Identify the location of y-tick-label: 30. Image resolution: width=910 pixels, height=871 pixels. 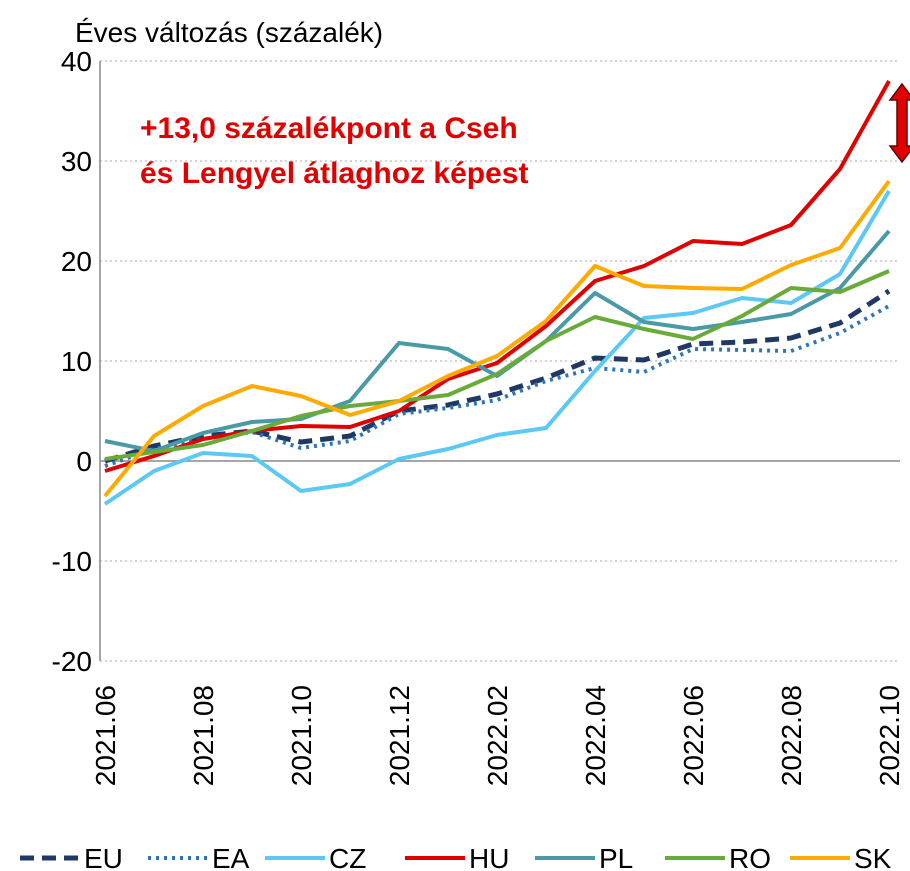
(76, 161).